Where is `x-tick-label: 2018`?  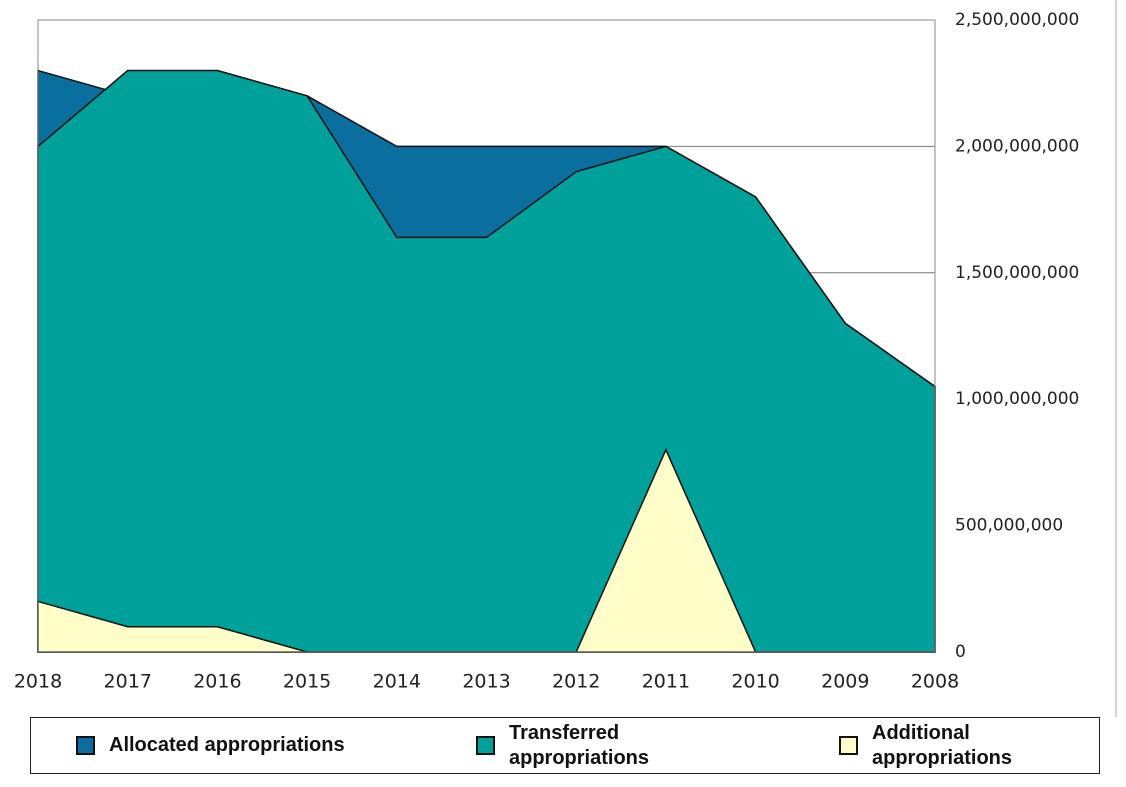
x-tick-label: 2018 is located at coordinates (38, 682).